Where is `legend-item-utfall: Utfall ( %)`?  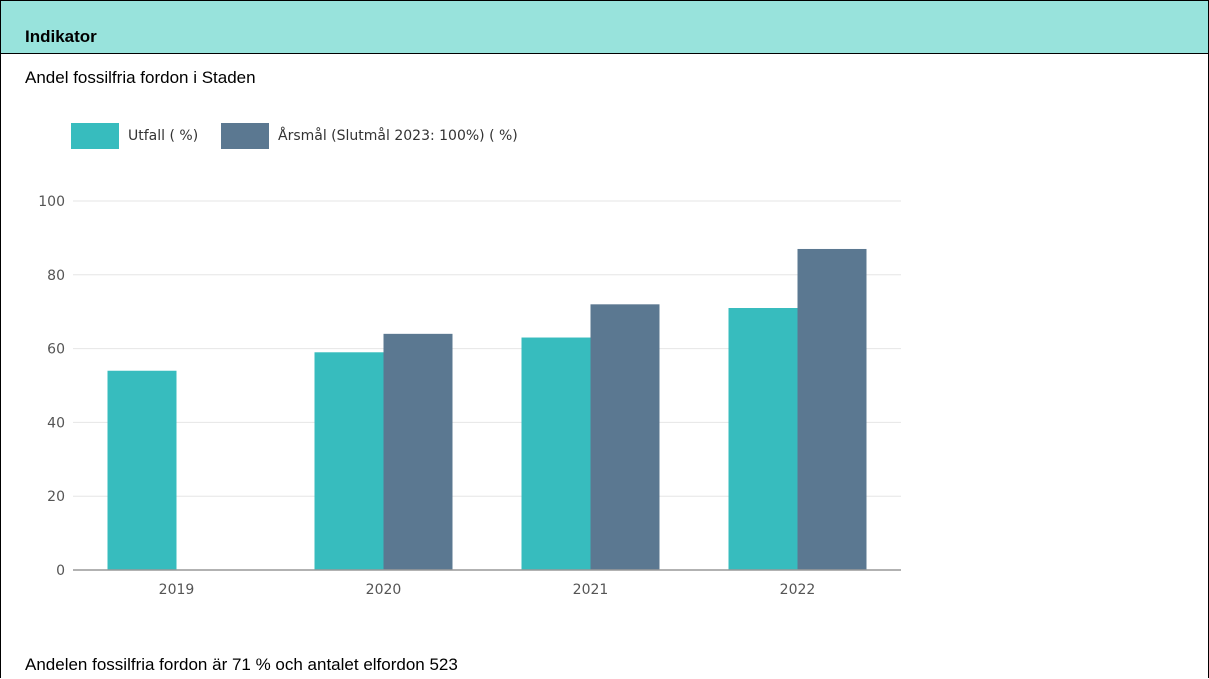 legend-item-utfall: Utfall ( %) is located at coordinates (134, 136).